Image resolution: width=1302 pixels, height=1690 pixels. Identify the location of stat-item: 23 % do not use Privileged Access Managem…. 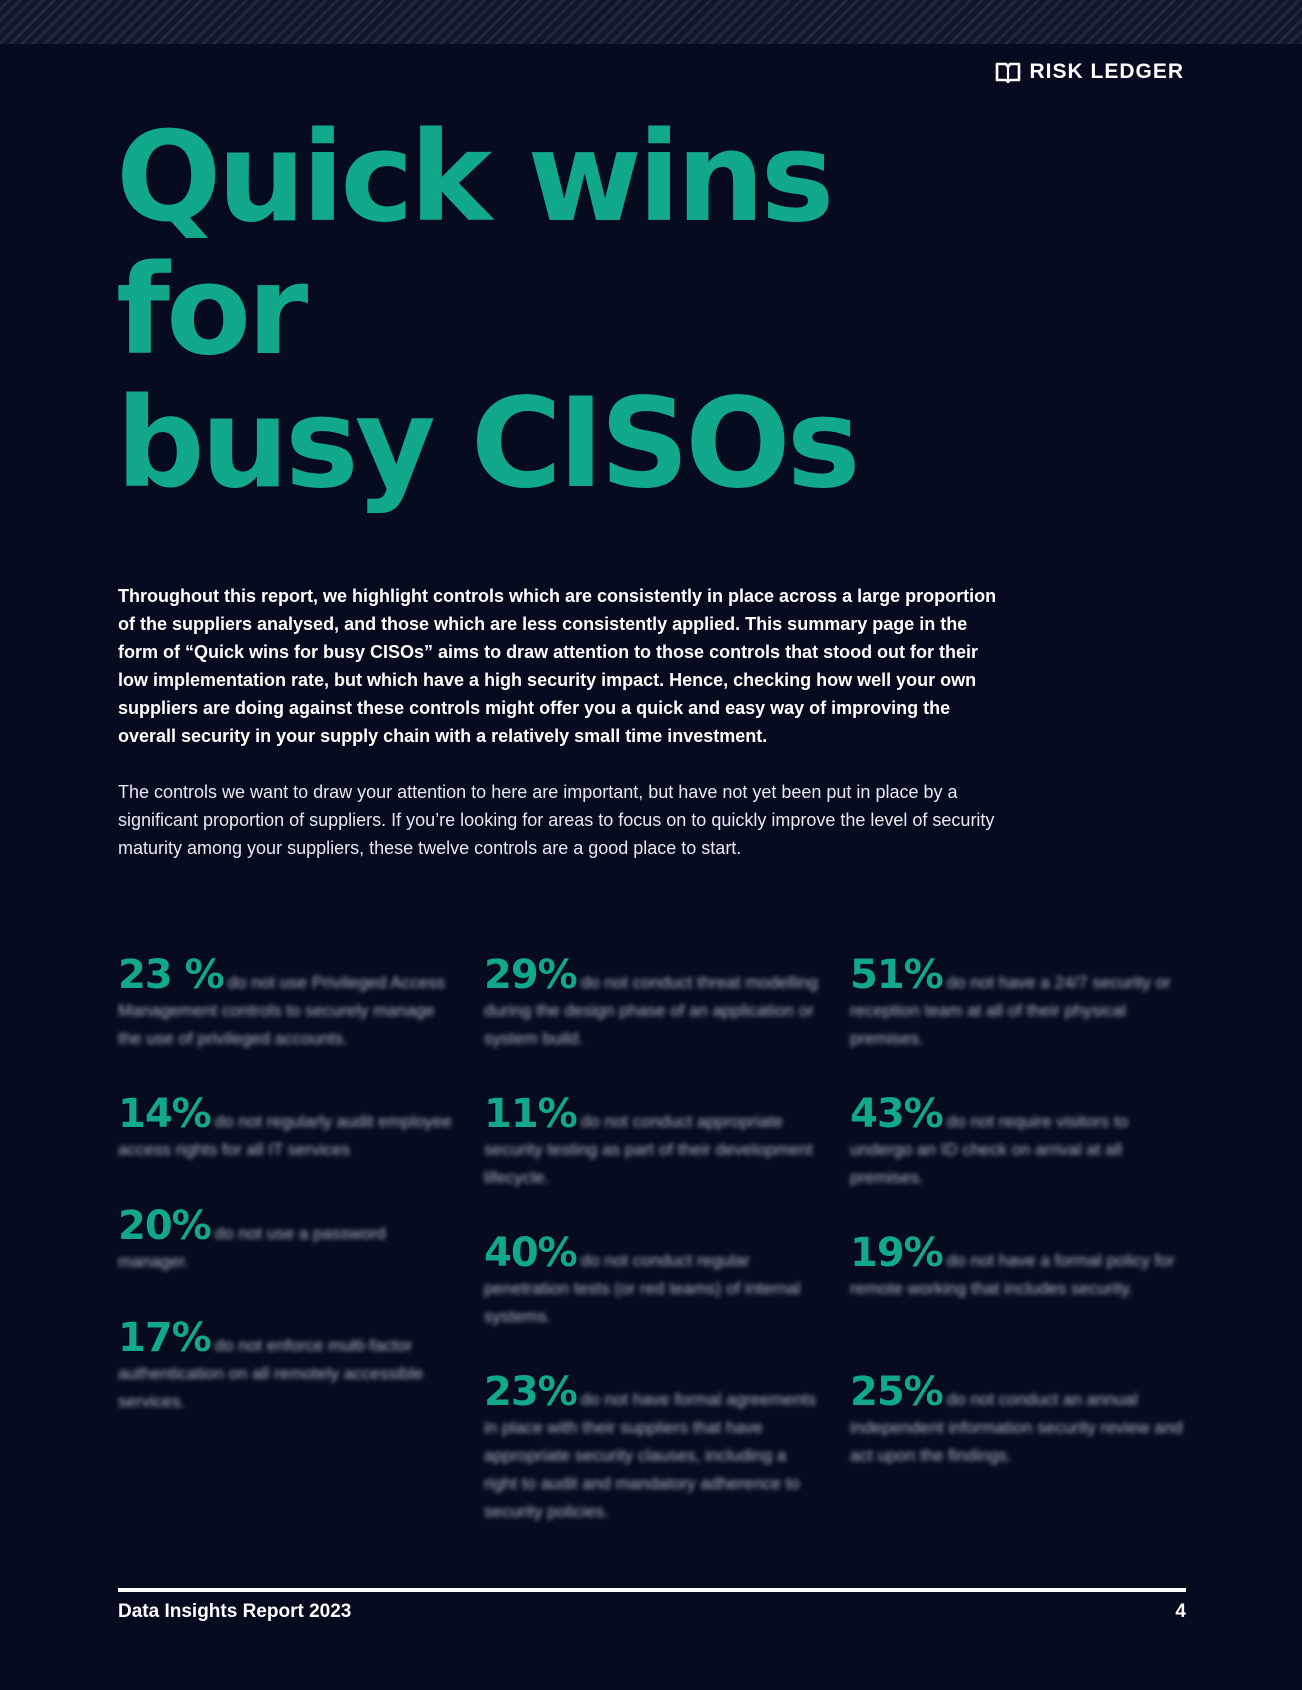
(288, 1004).